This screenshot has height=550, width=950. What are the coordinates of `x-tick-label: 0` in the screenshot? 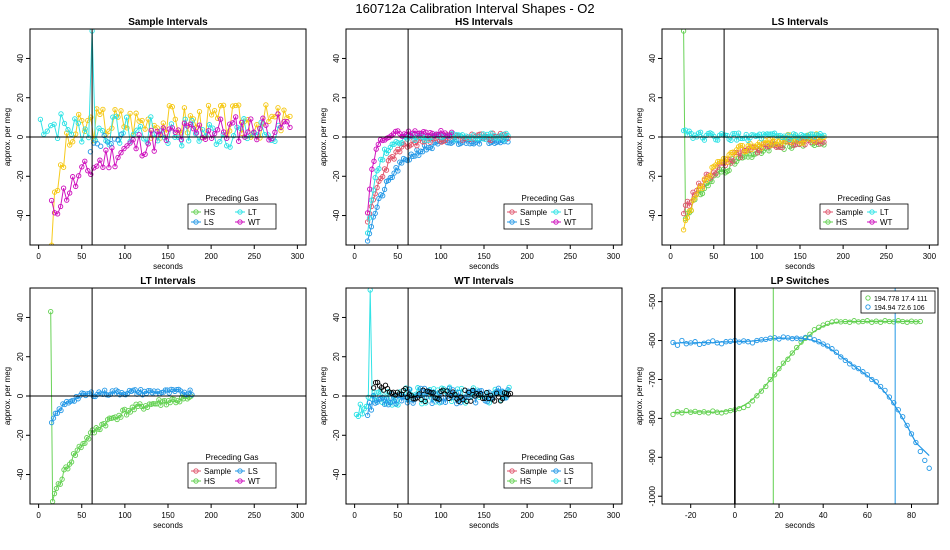 It's located at (354, 515).